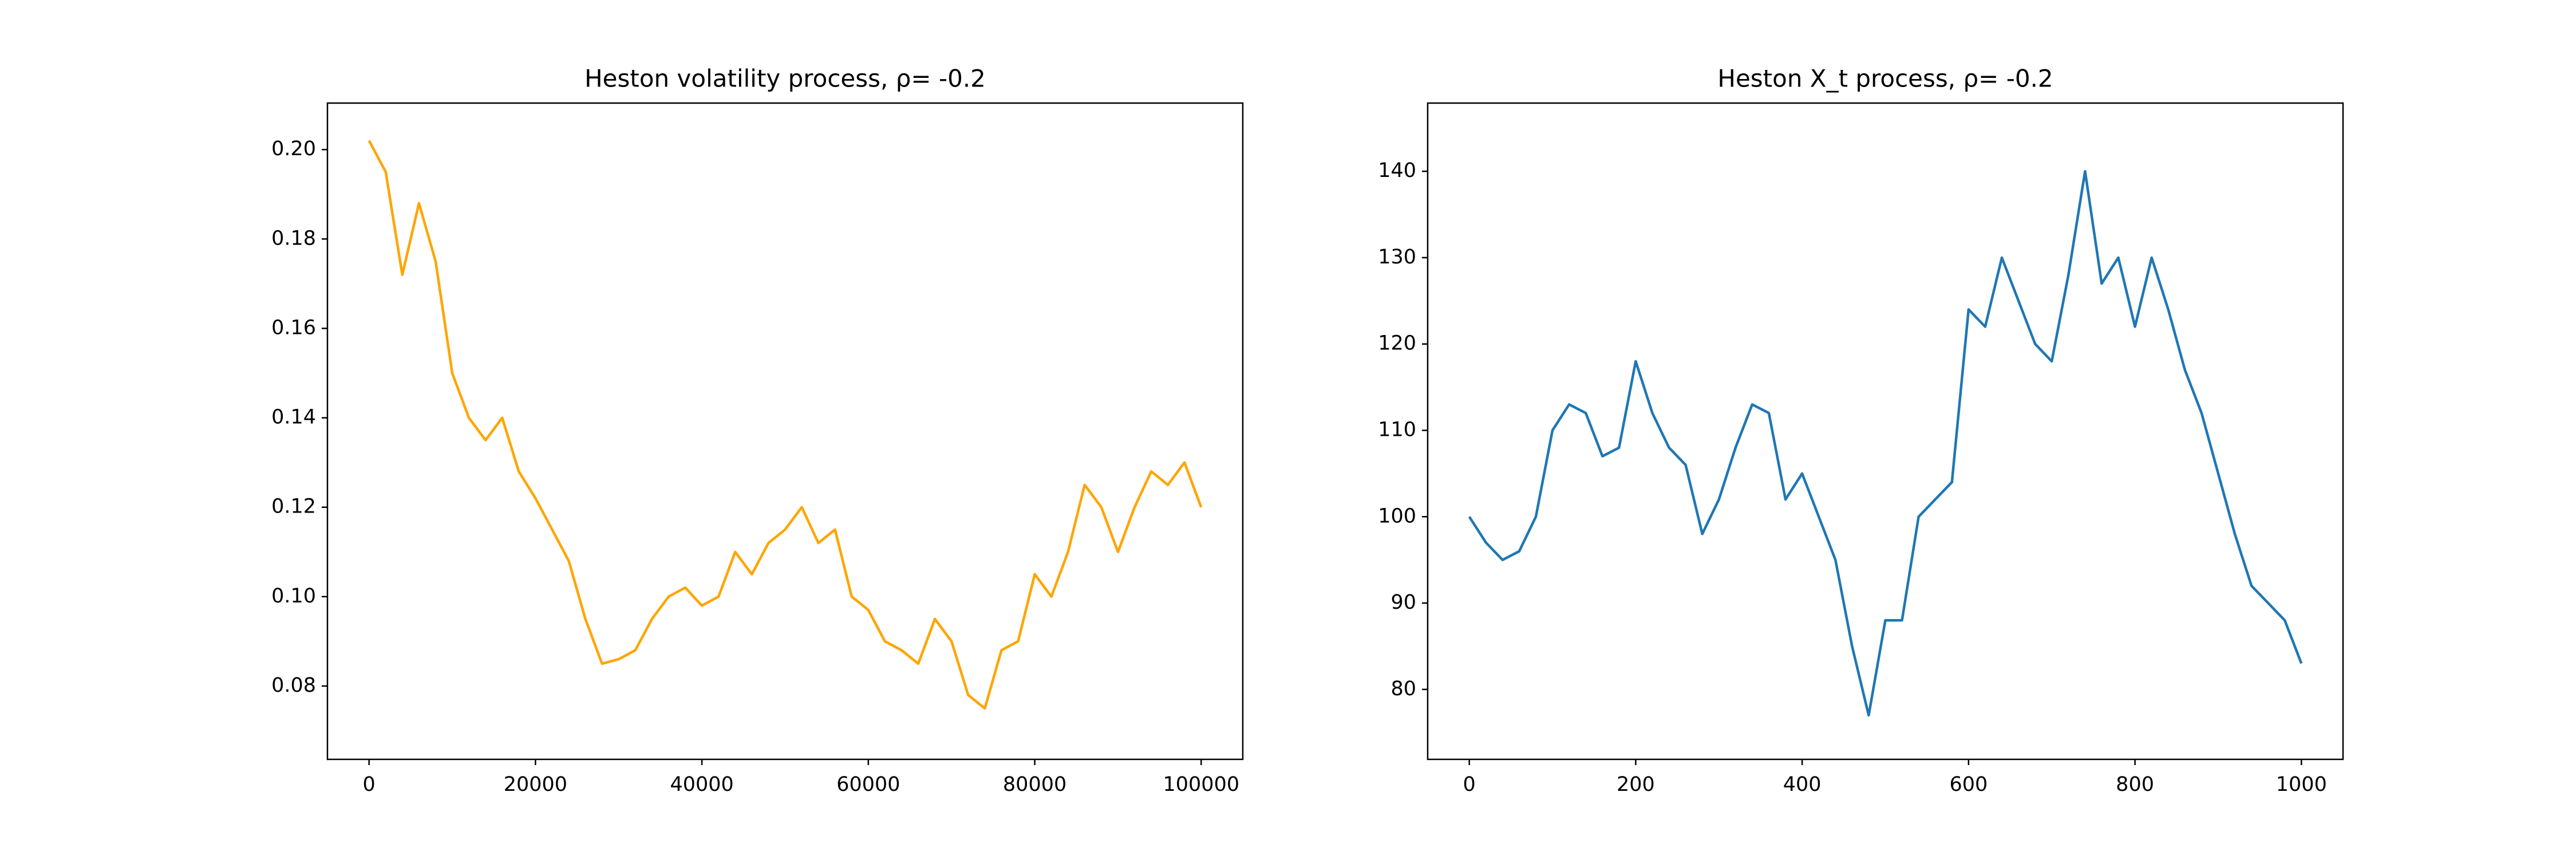 This screenshot has width=2576, height=859. What do you see at coordinates (1034, 784) in the screenshot?
I see `x-tick-label: 80000` at bounding box center [1034, 784].